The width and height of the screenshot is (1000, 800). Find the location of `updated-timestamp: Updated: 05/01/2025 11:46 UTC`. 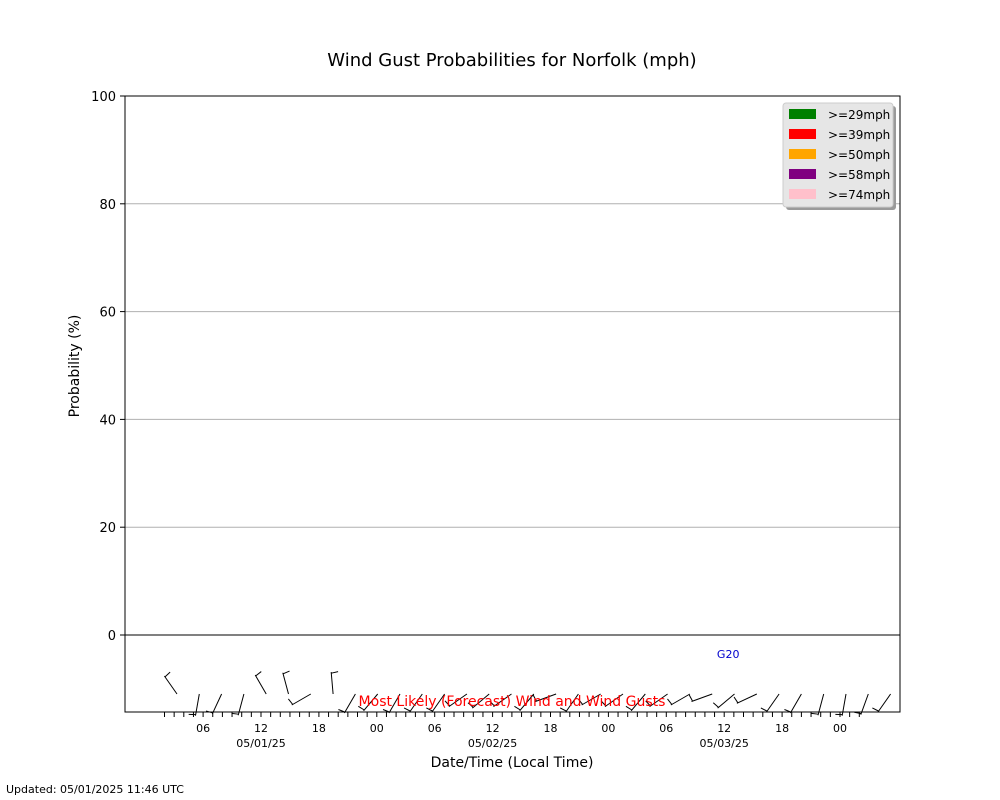

updated-timestamp: Updated: 05/01/2025 11:46 UTC is located at coordinates (95, 789).